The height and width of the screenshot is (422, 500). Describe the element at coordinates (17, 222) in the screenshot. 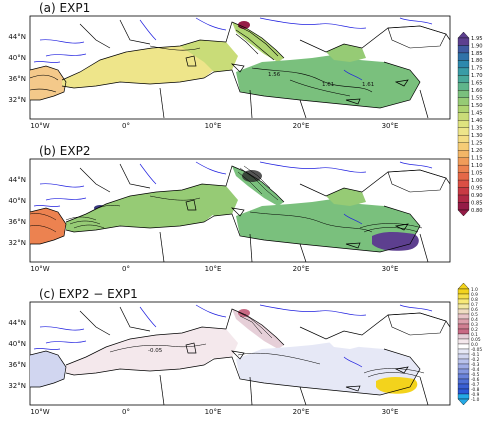

I see `panel-b-ytick-36: 36°N` at that location.